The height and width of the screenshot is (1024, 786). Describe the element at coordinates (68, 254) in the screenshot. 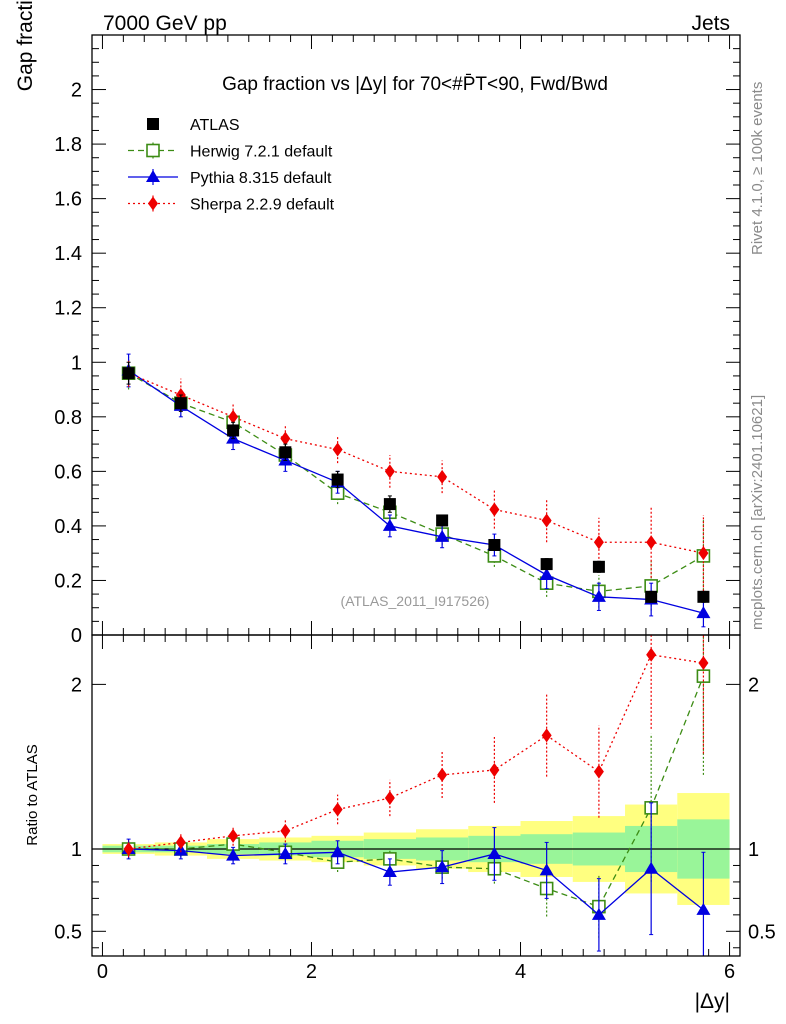

I see `main-y-tick-label: 1.4` at that location.